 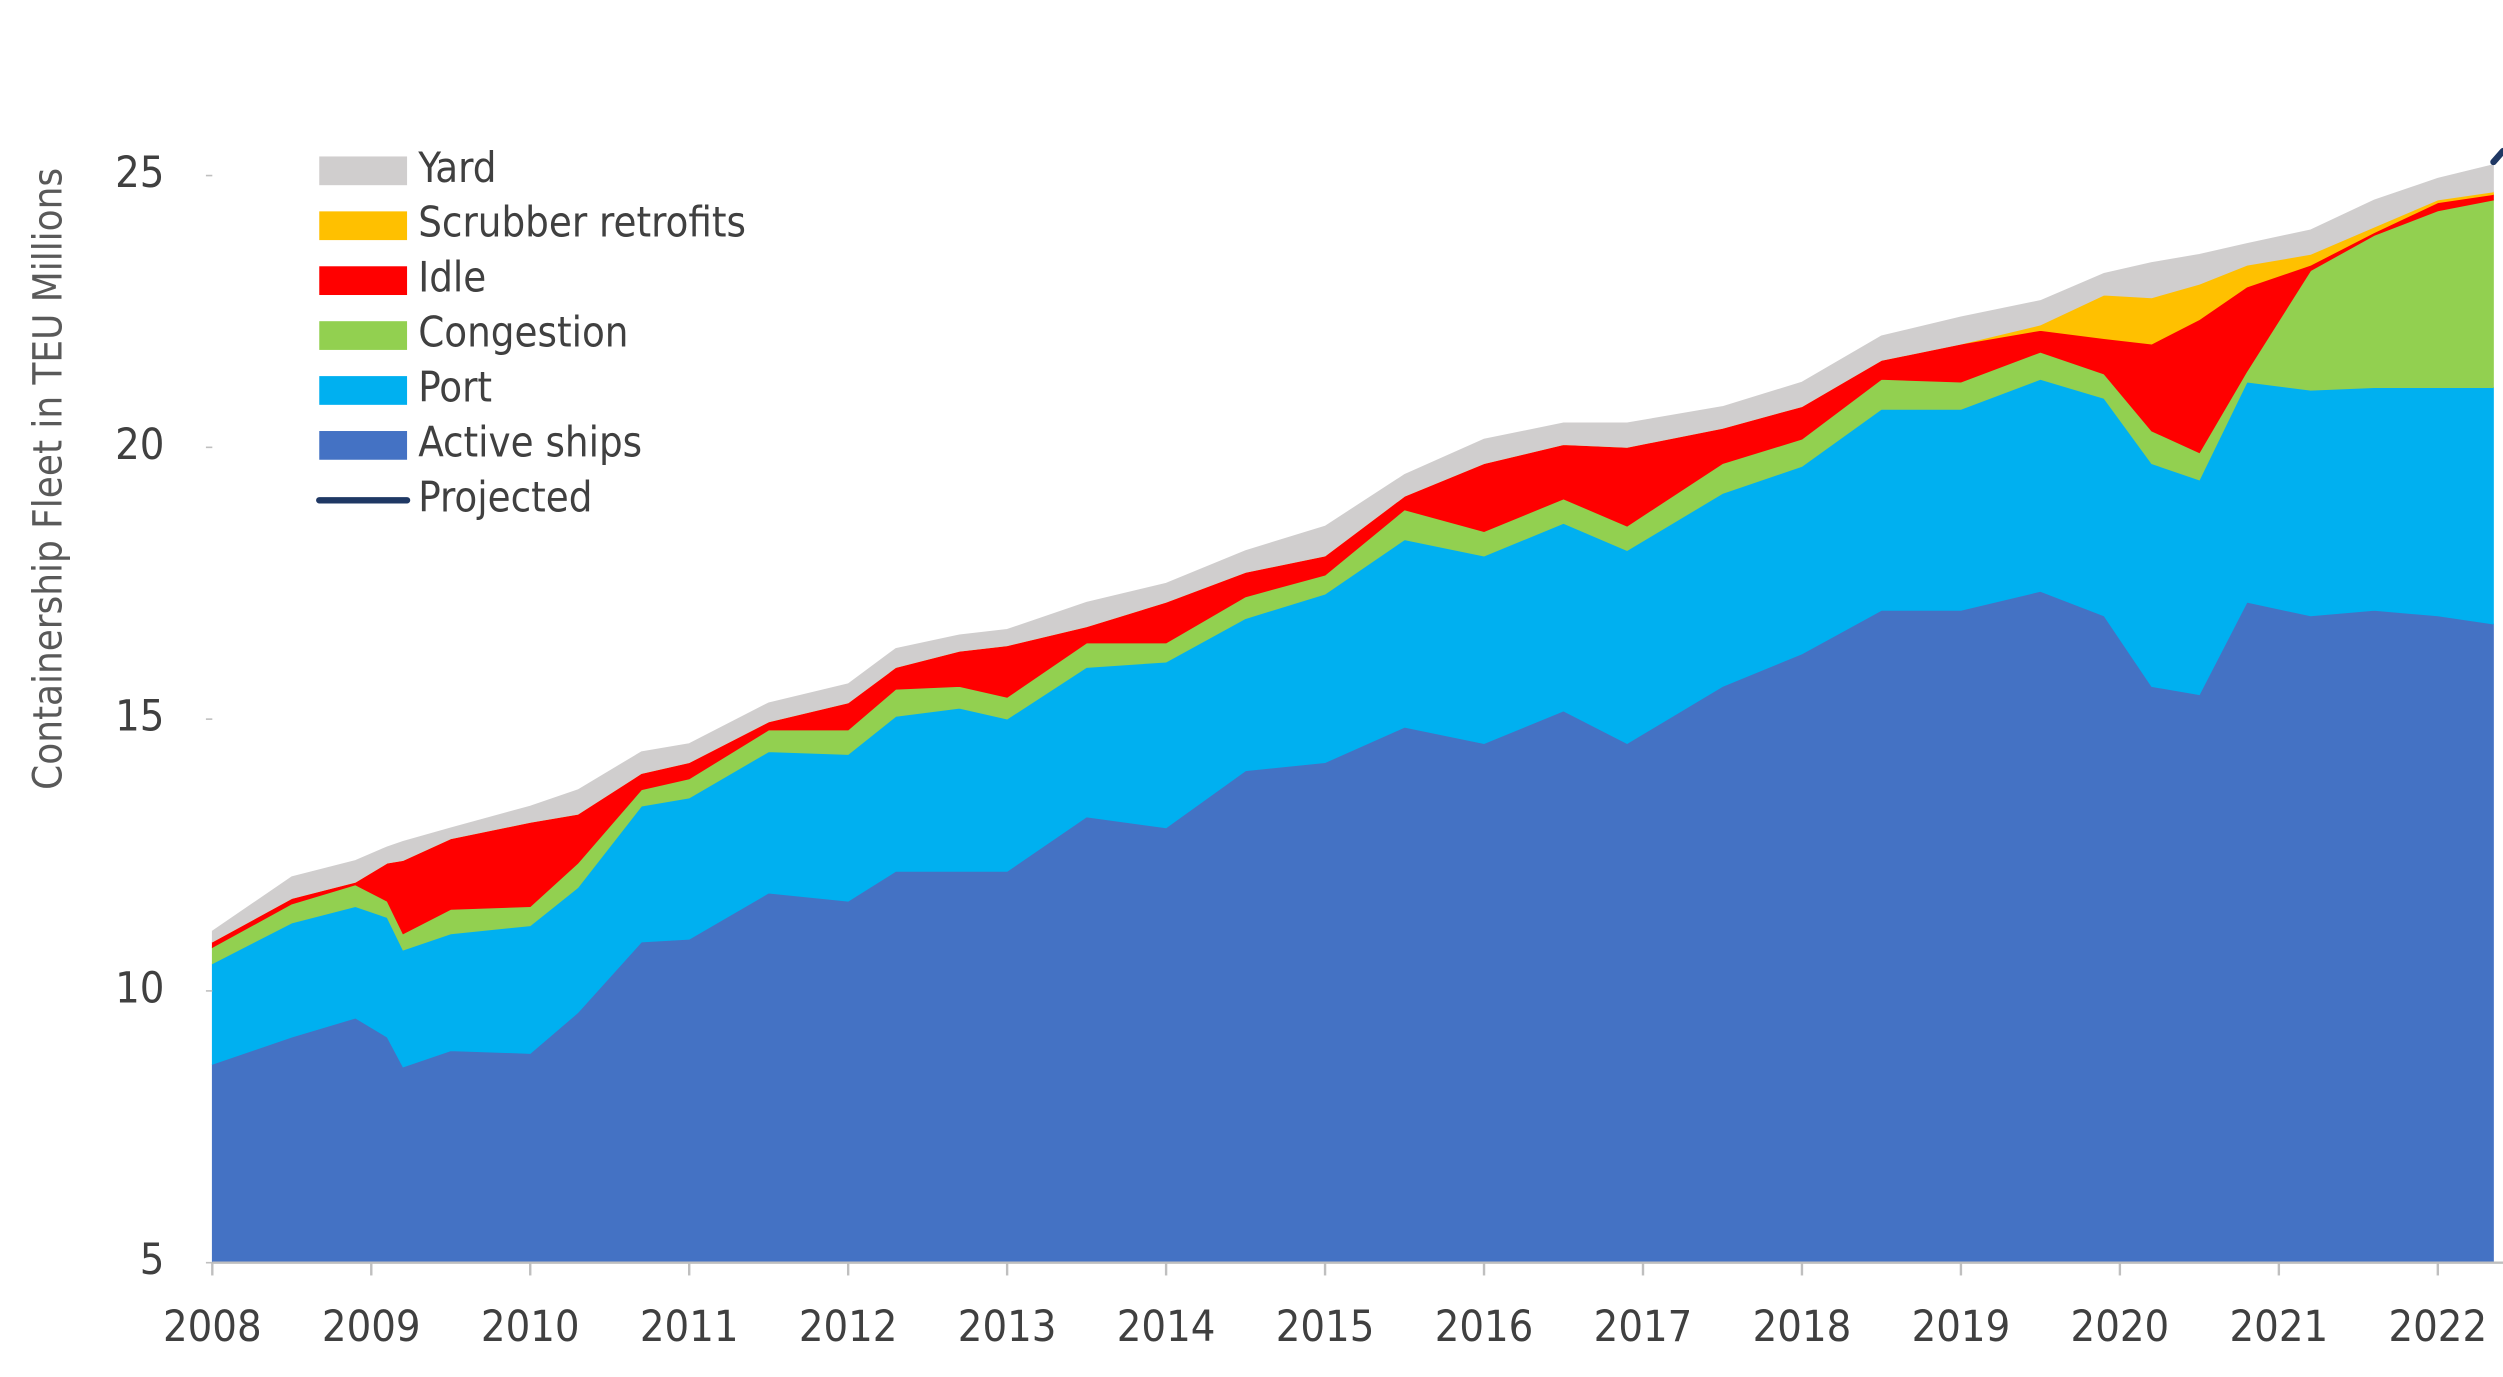 What do you see at coordinates (530, 441) in the screenshot?
I see `legend-label: Active ships` at bounding box center [530, 441].